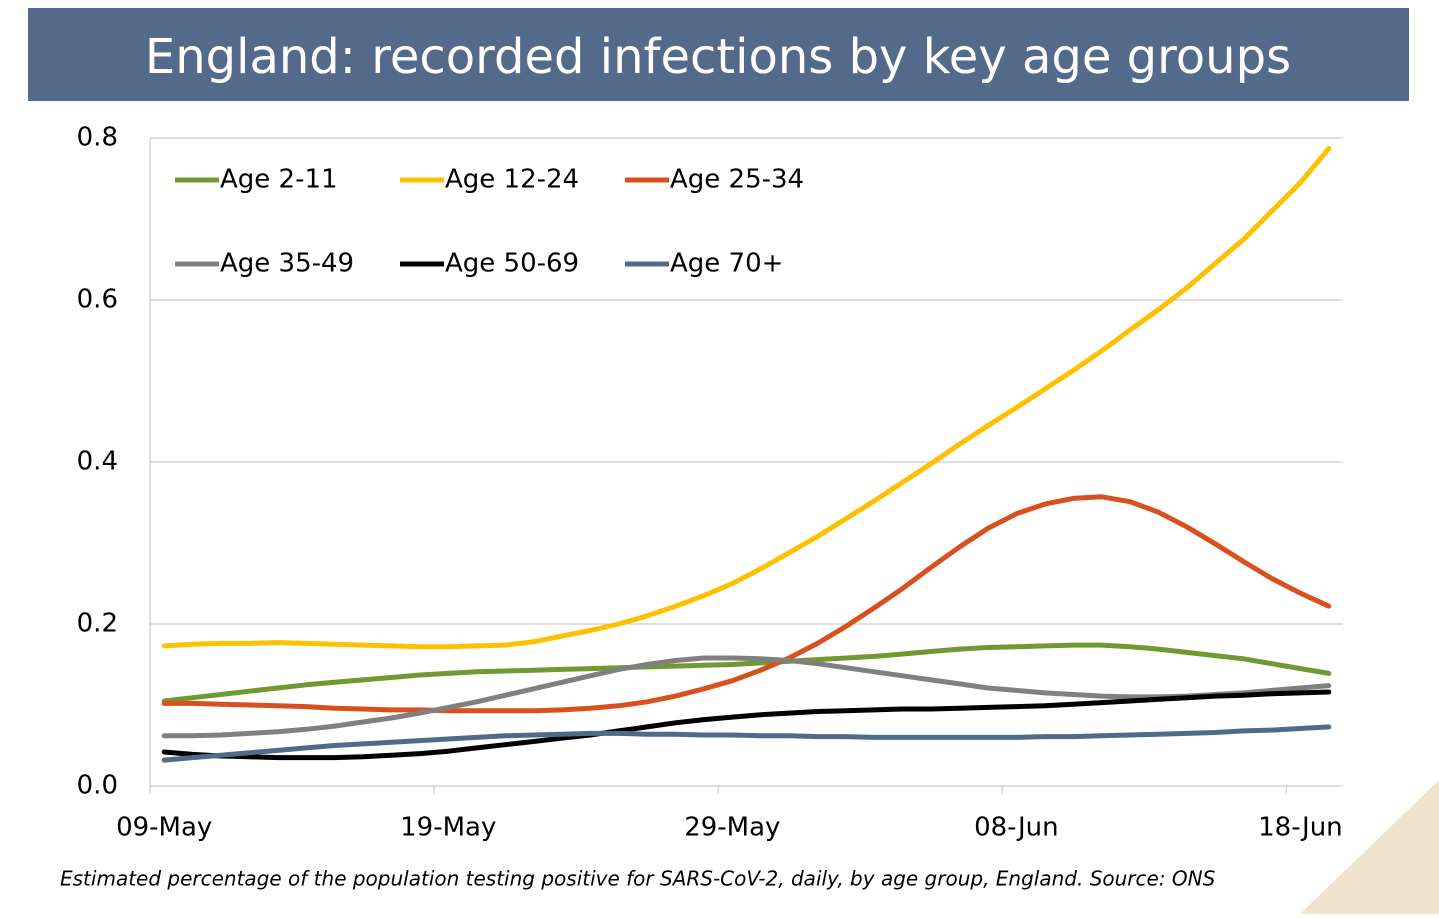 This screenshot has width=1439, height=918. What do you see at coordinates (97, 786) in the screenshot?
I see `y-tick-label: 0.0` at bounding box center [97, 786].